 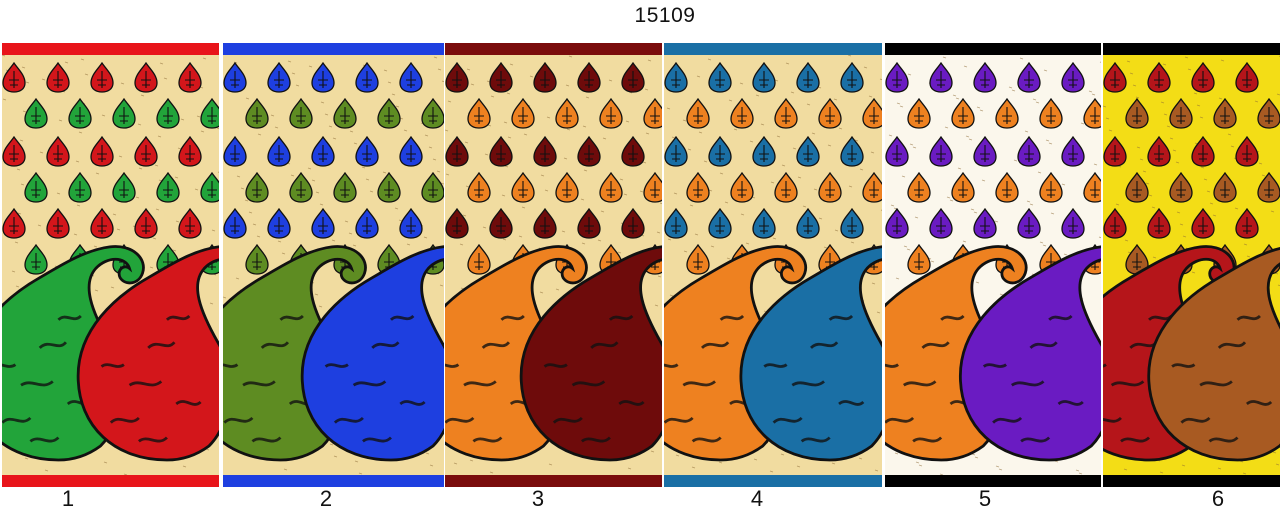 What do you see at coordinates (757, 498) in the screenshot?
I see `colorway-number-4: 4` at bounding box center [757, 498].